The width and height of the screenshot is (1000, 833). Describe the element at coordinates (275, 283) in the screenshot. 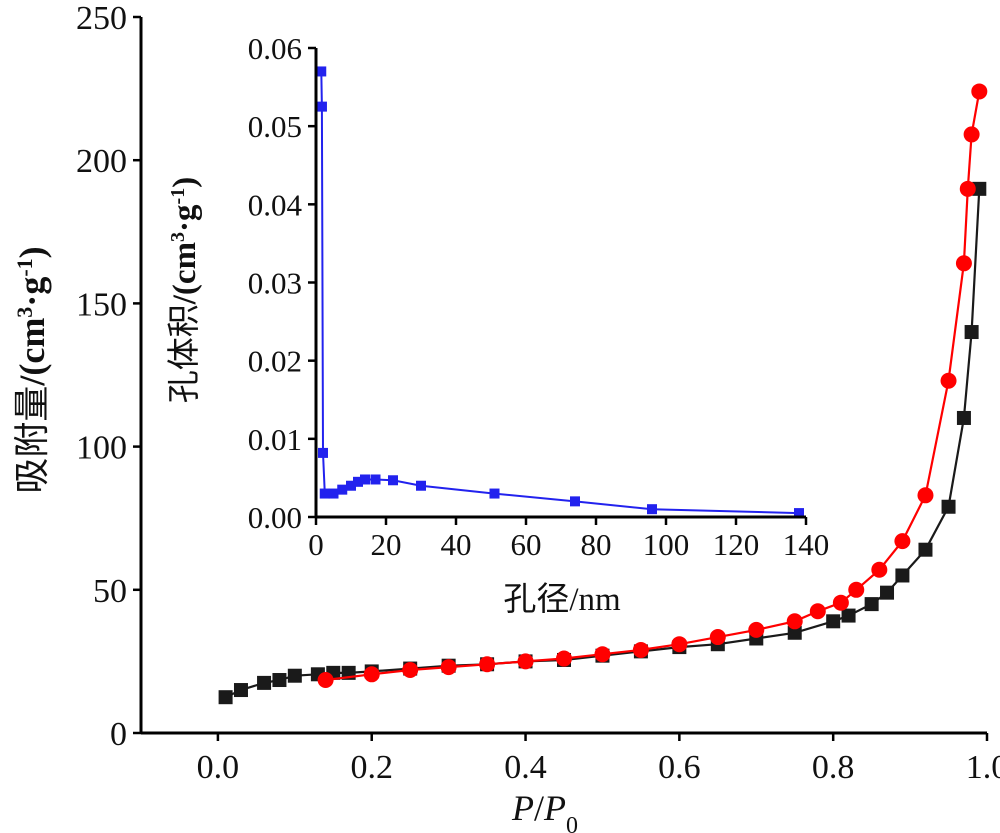

I see `inset-y-tick-label: 0.03` at that location.